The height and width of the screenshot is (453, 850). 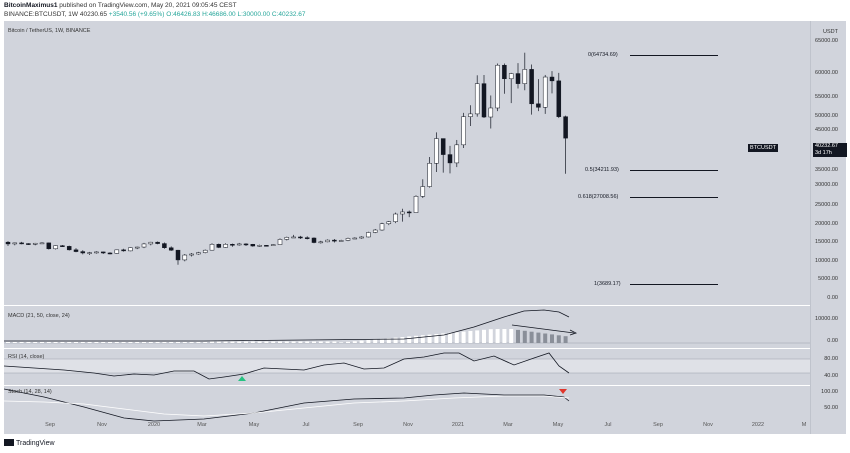 What do you see at coordinates (826, 319) in the screenshot?
I see `macd-tick: 10000.00` at bounding box center [826, 319].